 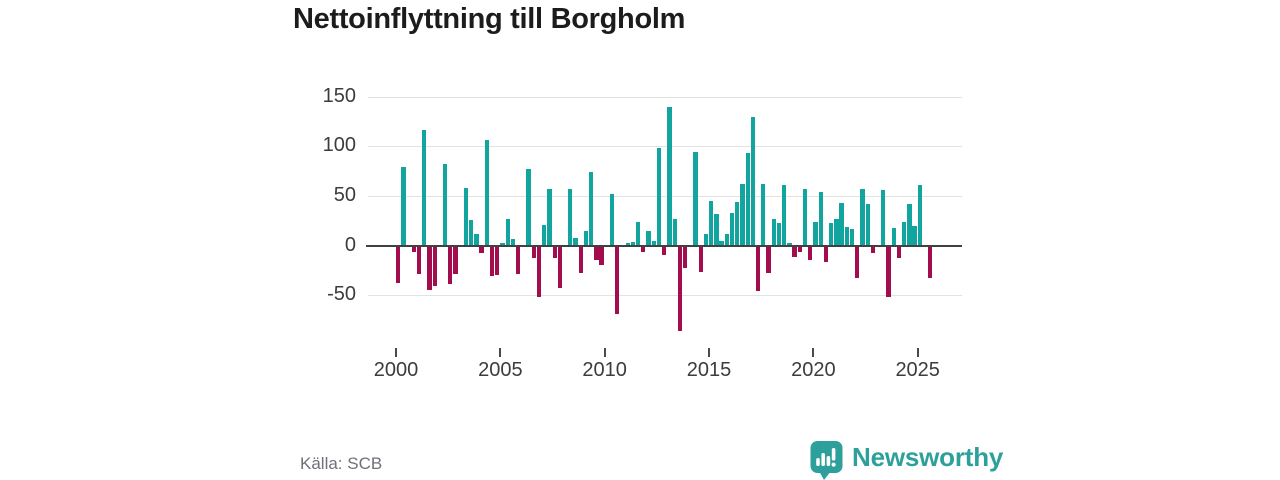 What do you see at coordinates (339, 95) in the screenshot?
I see `y-axis-label: 150` at bounding box center [339, 95].